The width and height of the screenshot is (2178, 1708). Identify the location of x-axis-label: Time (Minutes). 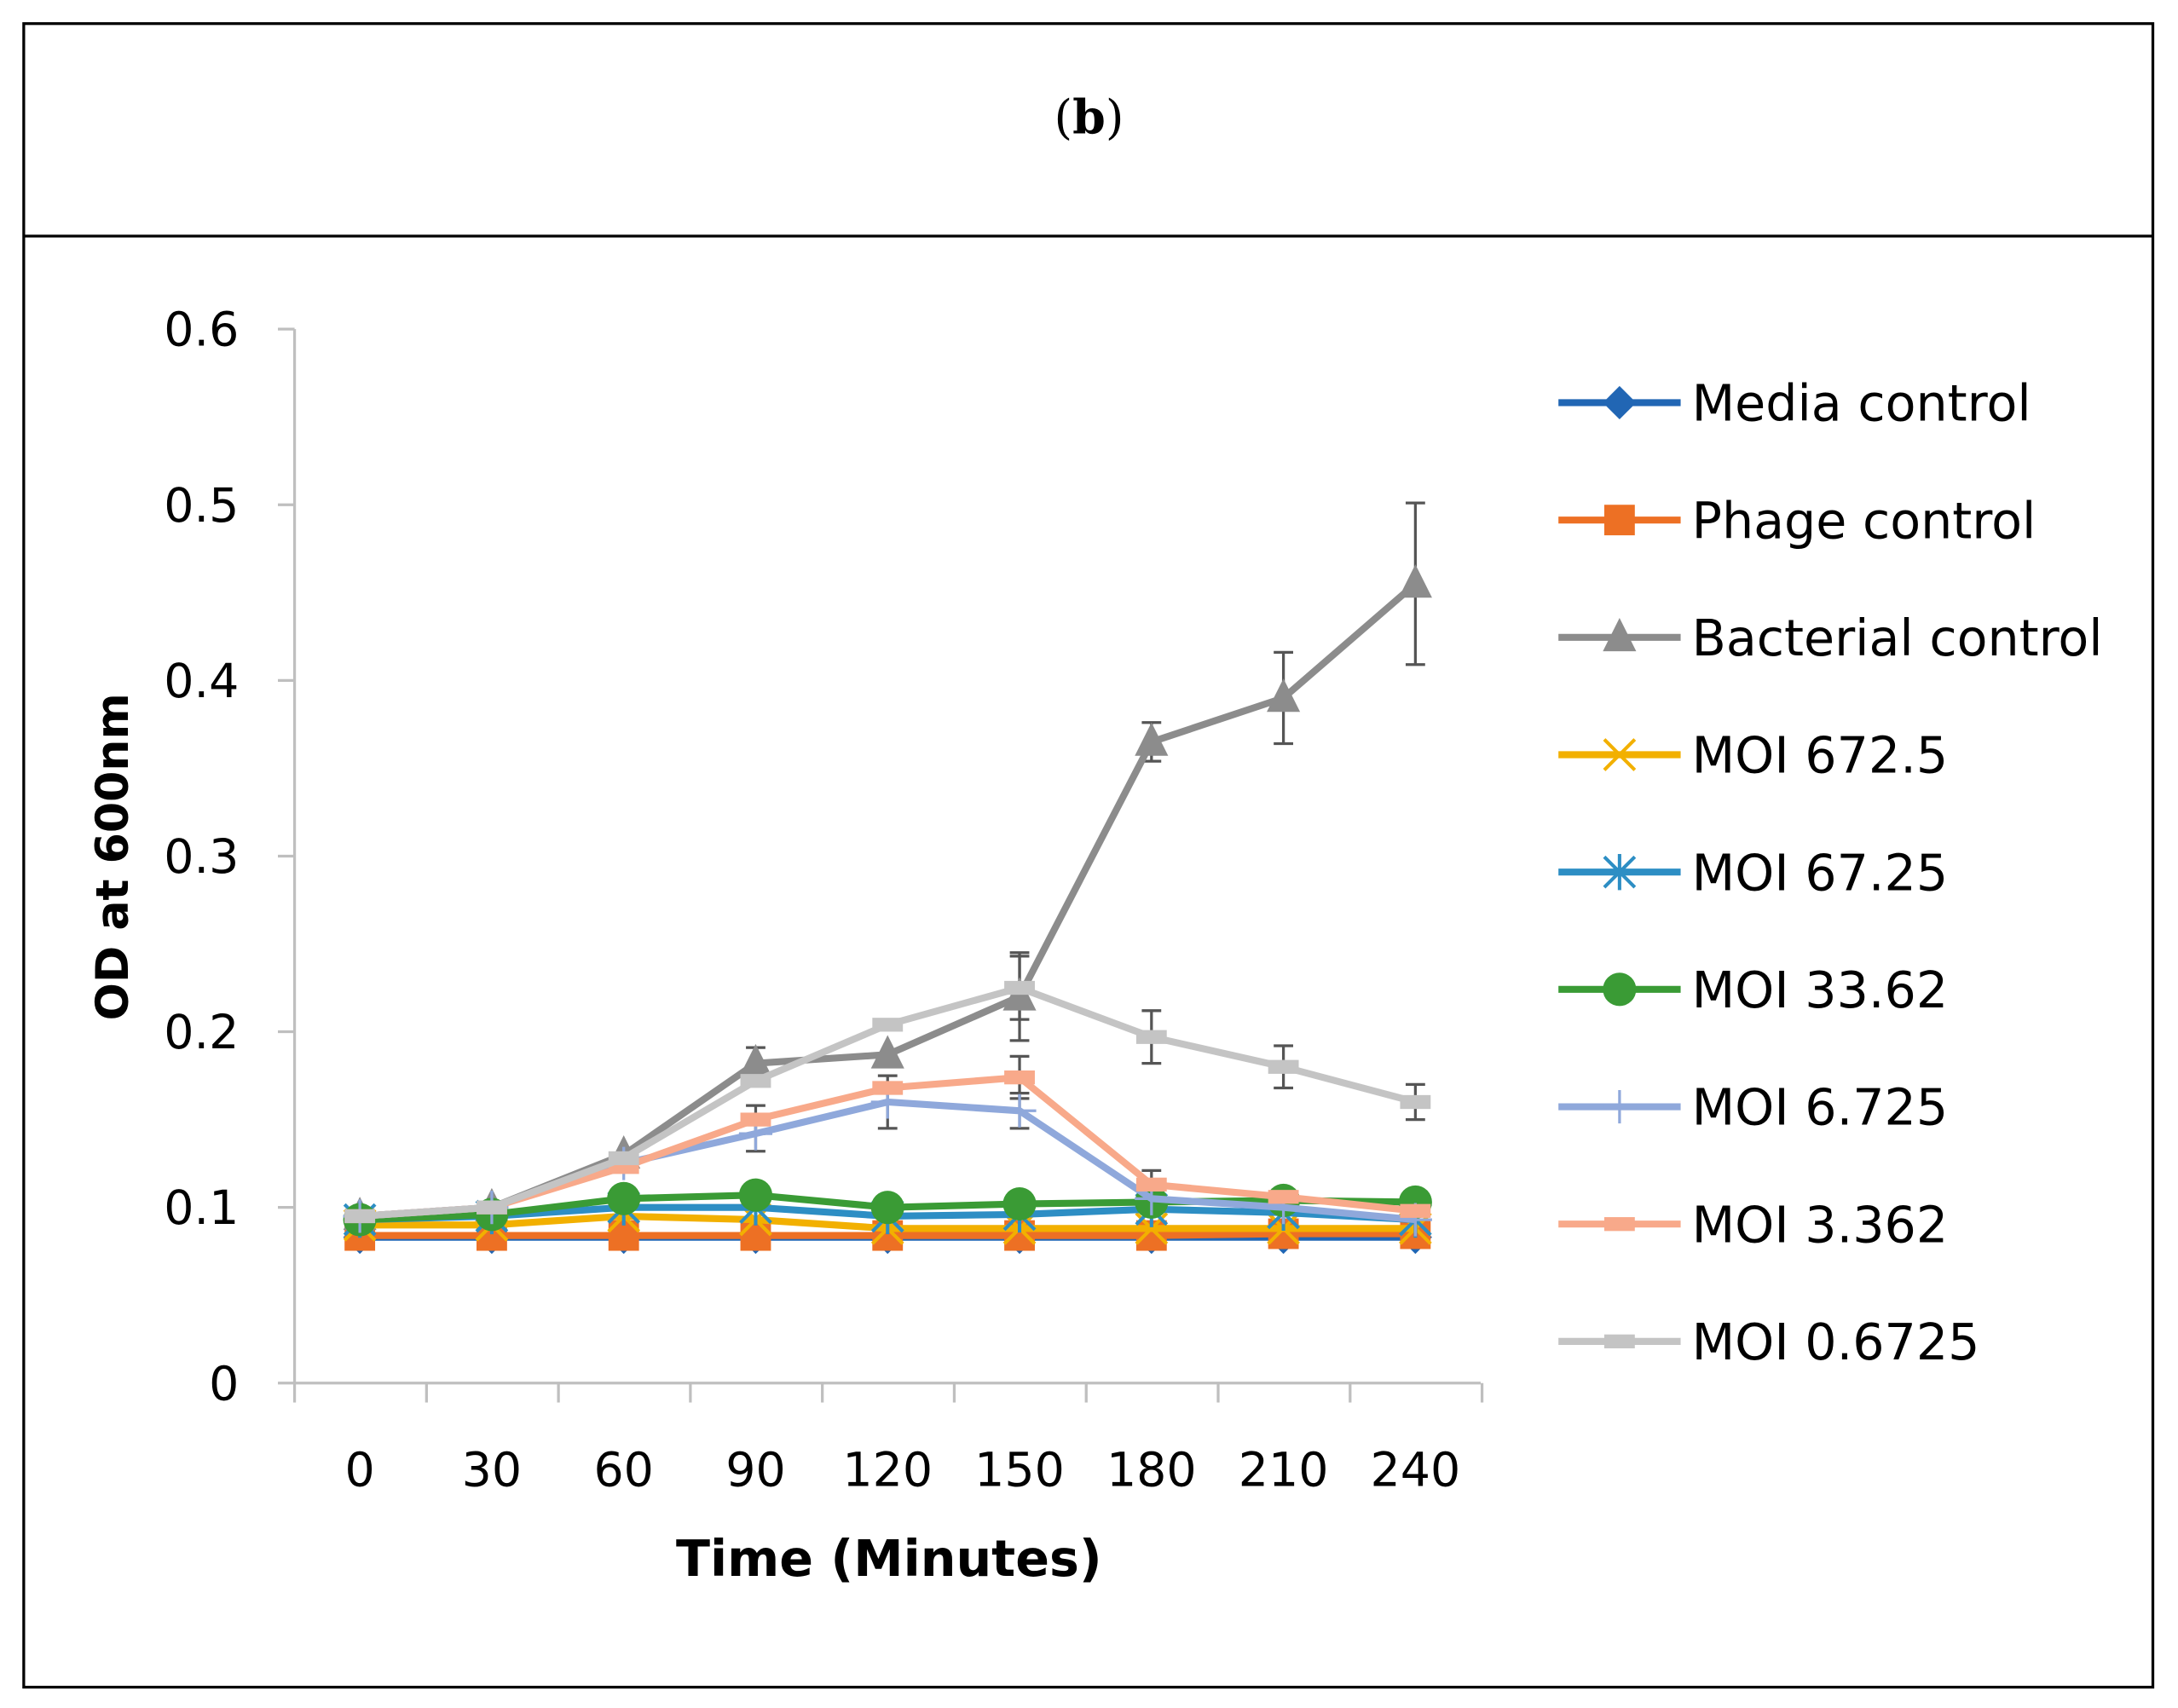
(889, 1559).